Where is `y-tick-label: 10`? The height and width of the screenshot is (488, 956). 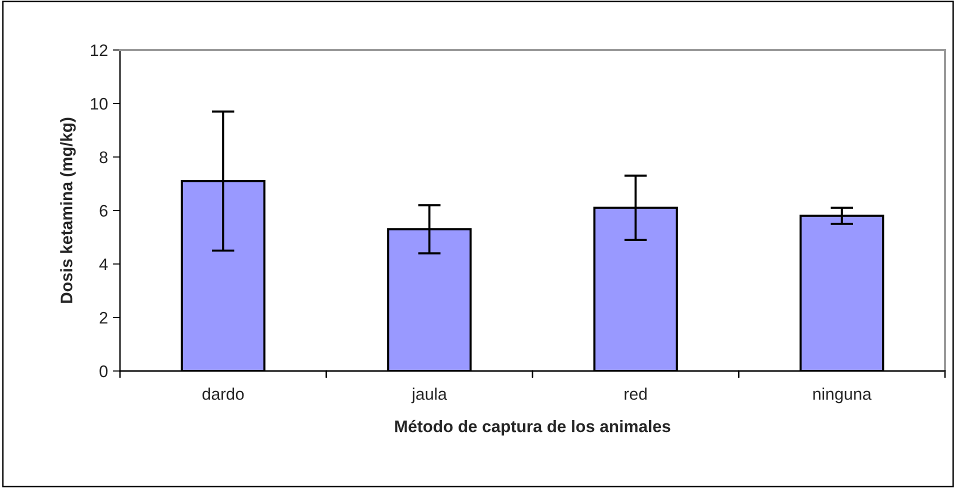 y-tick-label: 10 is located at coordinates (99, 104).